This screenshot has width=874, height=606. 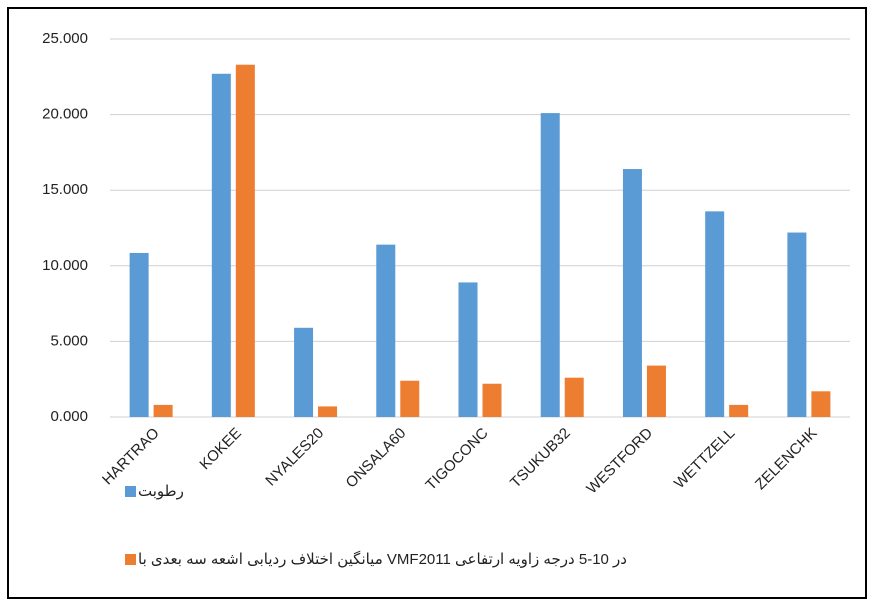 What do you see at coordinates (456, 459) in the screenshot?
I see `x-tick-label: TIGOCONC` at bounding box center [456, 459].